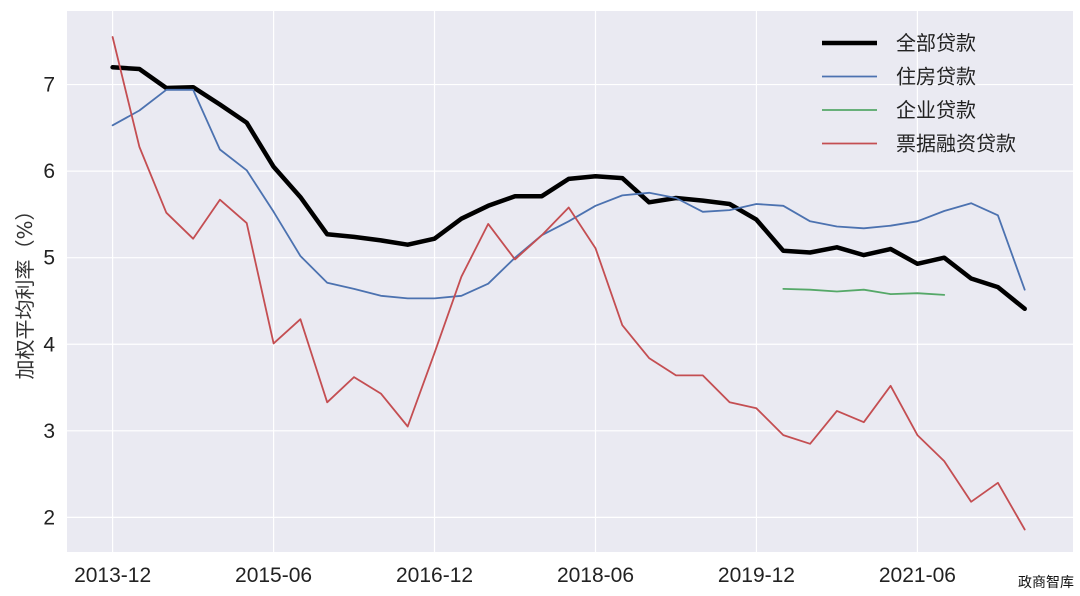 The width and height of the screenshot is (1080, 596). What do you see at coordinates (273, 575) in the screenshot?
I see `x-tick-label: 2015-06` at bounding box center [273, 575].